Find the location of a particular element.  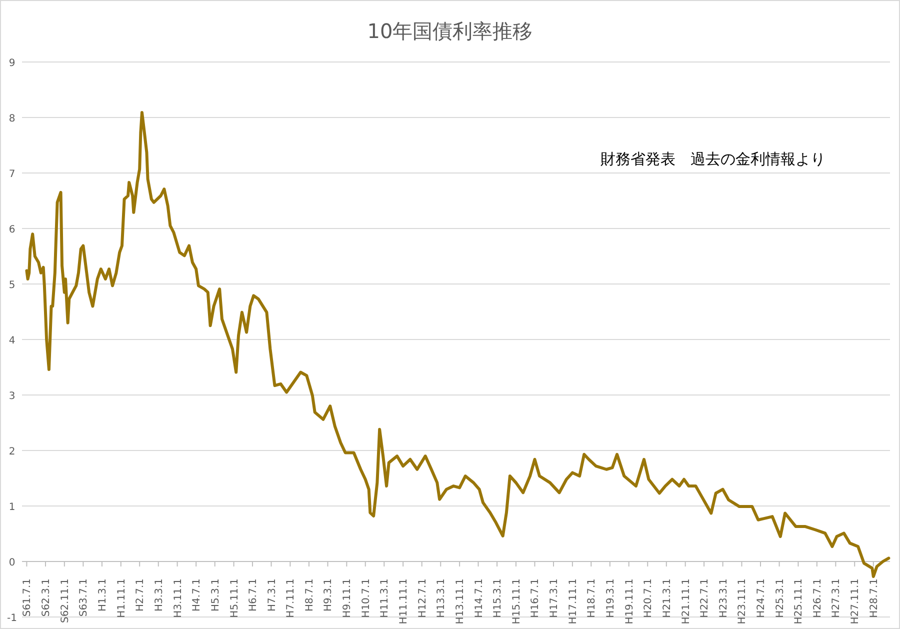

annotation: 財務省発表 過去の金利情報より is located at coordinates (713, 159).